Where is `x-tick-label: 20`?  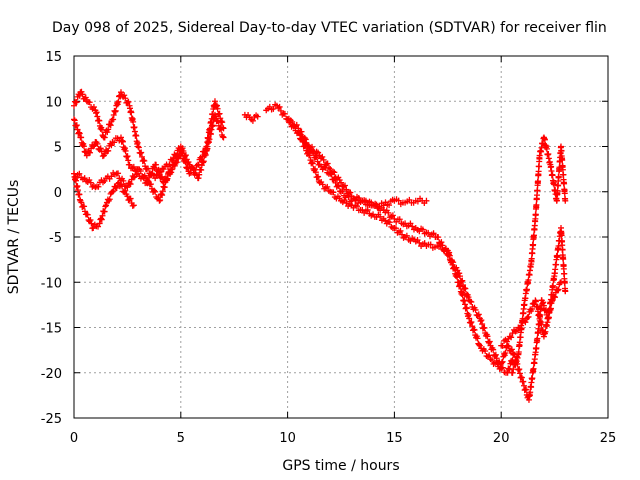
x-tick-label: 20 is located at coordinates (501, 438).